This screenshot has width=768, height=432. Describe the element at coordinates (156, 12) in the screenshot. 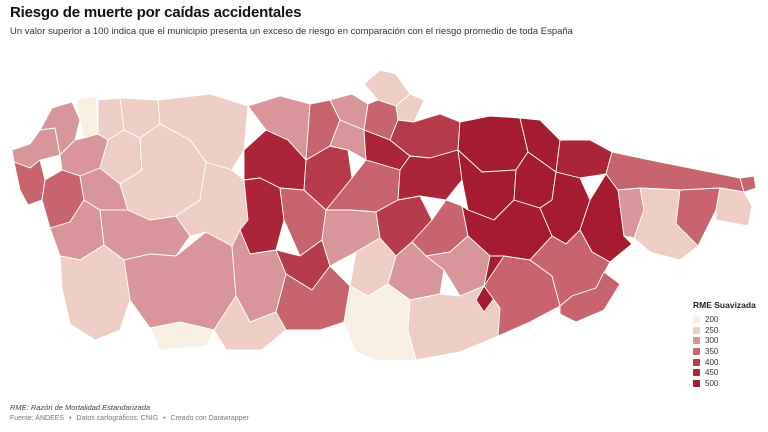

I see `chart-title: Riesgo de muerte por caídas accidentales` at that location.